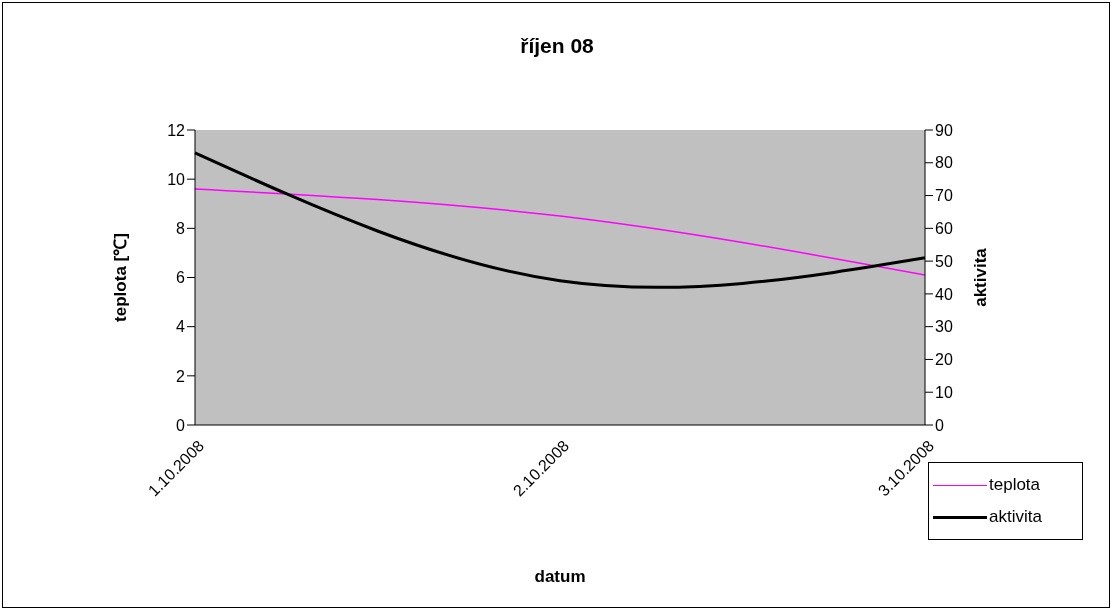  Describe the element at coordinates (1015, 517) in the screenshot. I see `legend-label: aktivita` at that location.